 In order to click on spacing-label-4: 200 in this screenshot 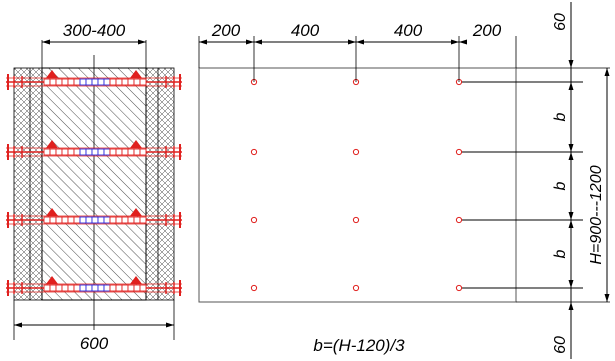, I will do `click(487, 30)`.